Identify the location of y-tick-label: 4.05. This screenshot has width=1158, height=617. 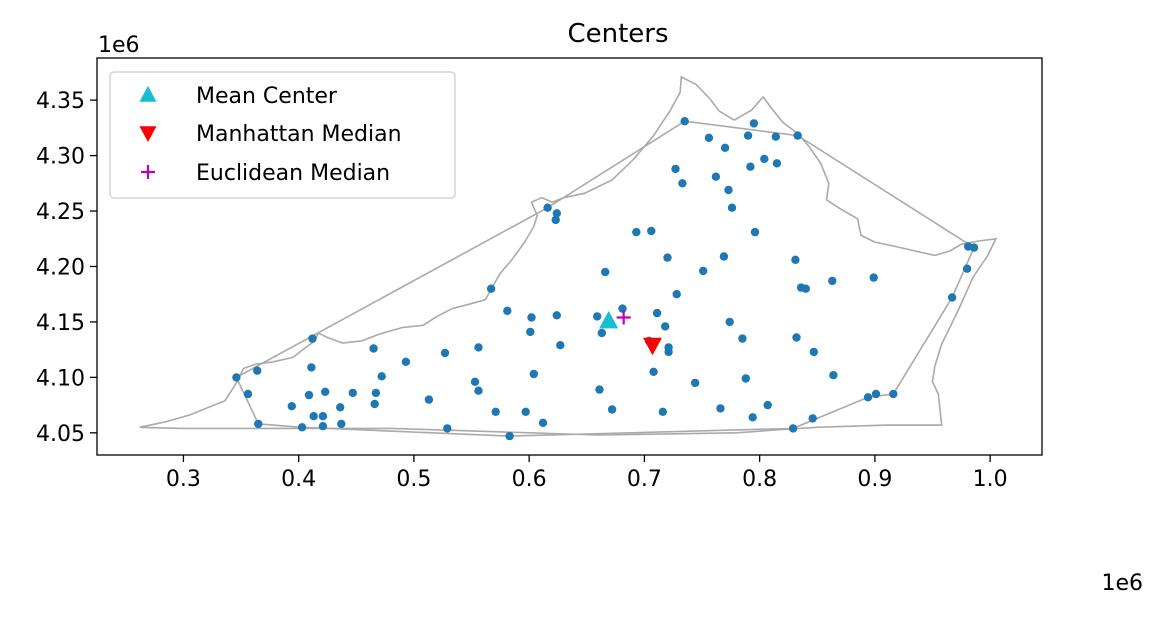
(60, 434).